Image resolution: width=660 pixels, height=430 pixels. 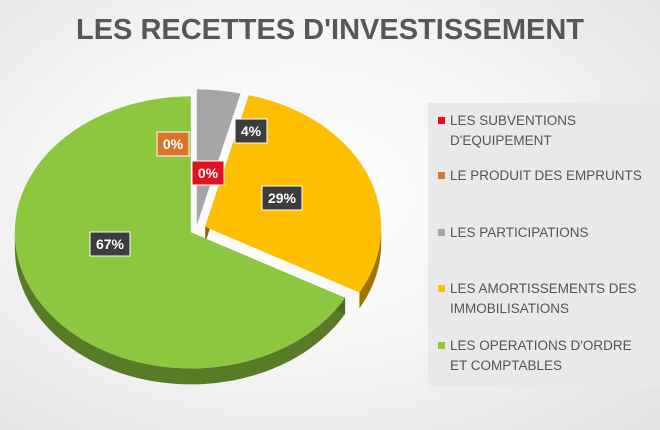 I want to click on legend-label-subventions: LES SUBVENTIONS D'EQUIPEMENT, so click(x=513, y=130).